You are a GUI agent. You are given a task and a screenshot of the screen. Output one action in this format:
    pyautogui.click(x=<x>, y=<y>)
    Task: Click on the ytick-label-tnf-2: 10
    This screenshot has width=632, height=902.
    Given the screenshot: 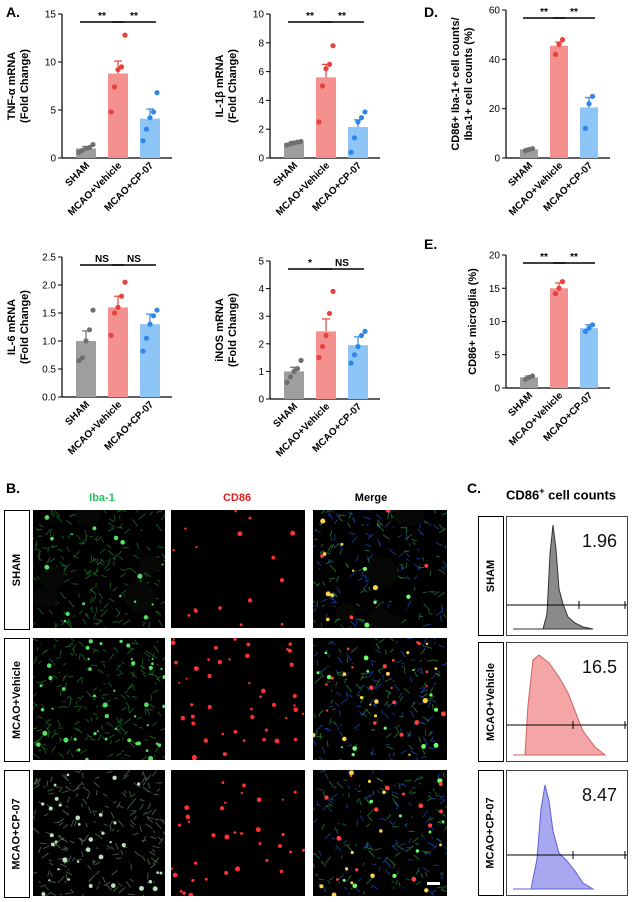 What is the action you would take?
    pyautogui.click(x=51, y=63)
    